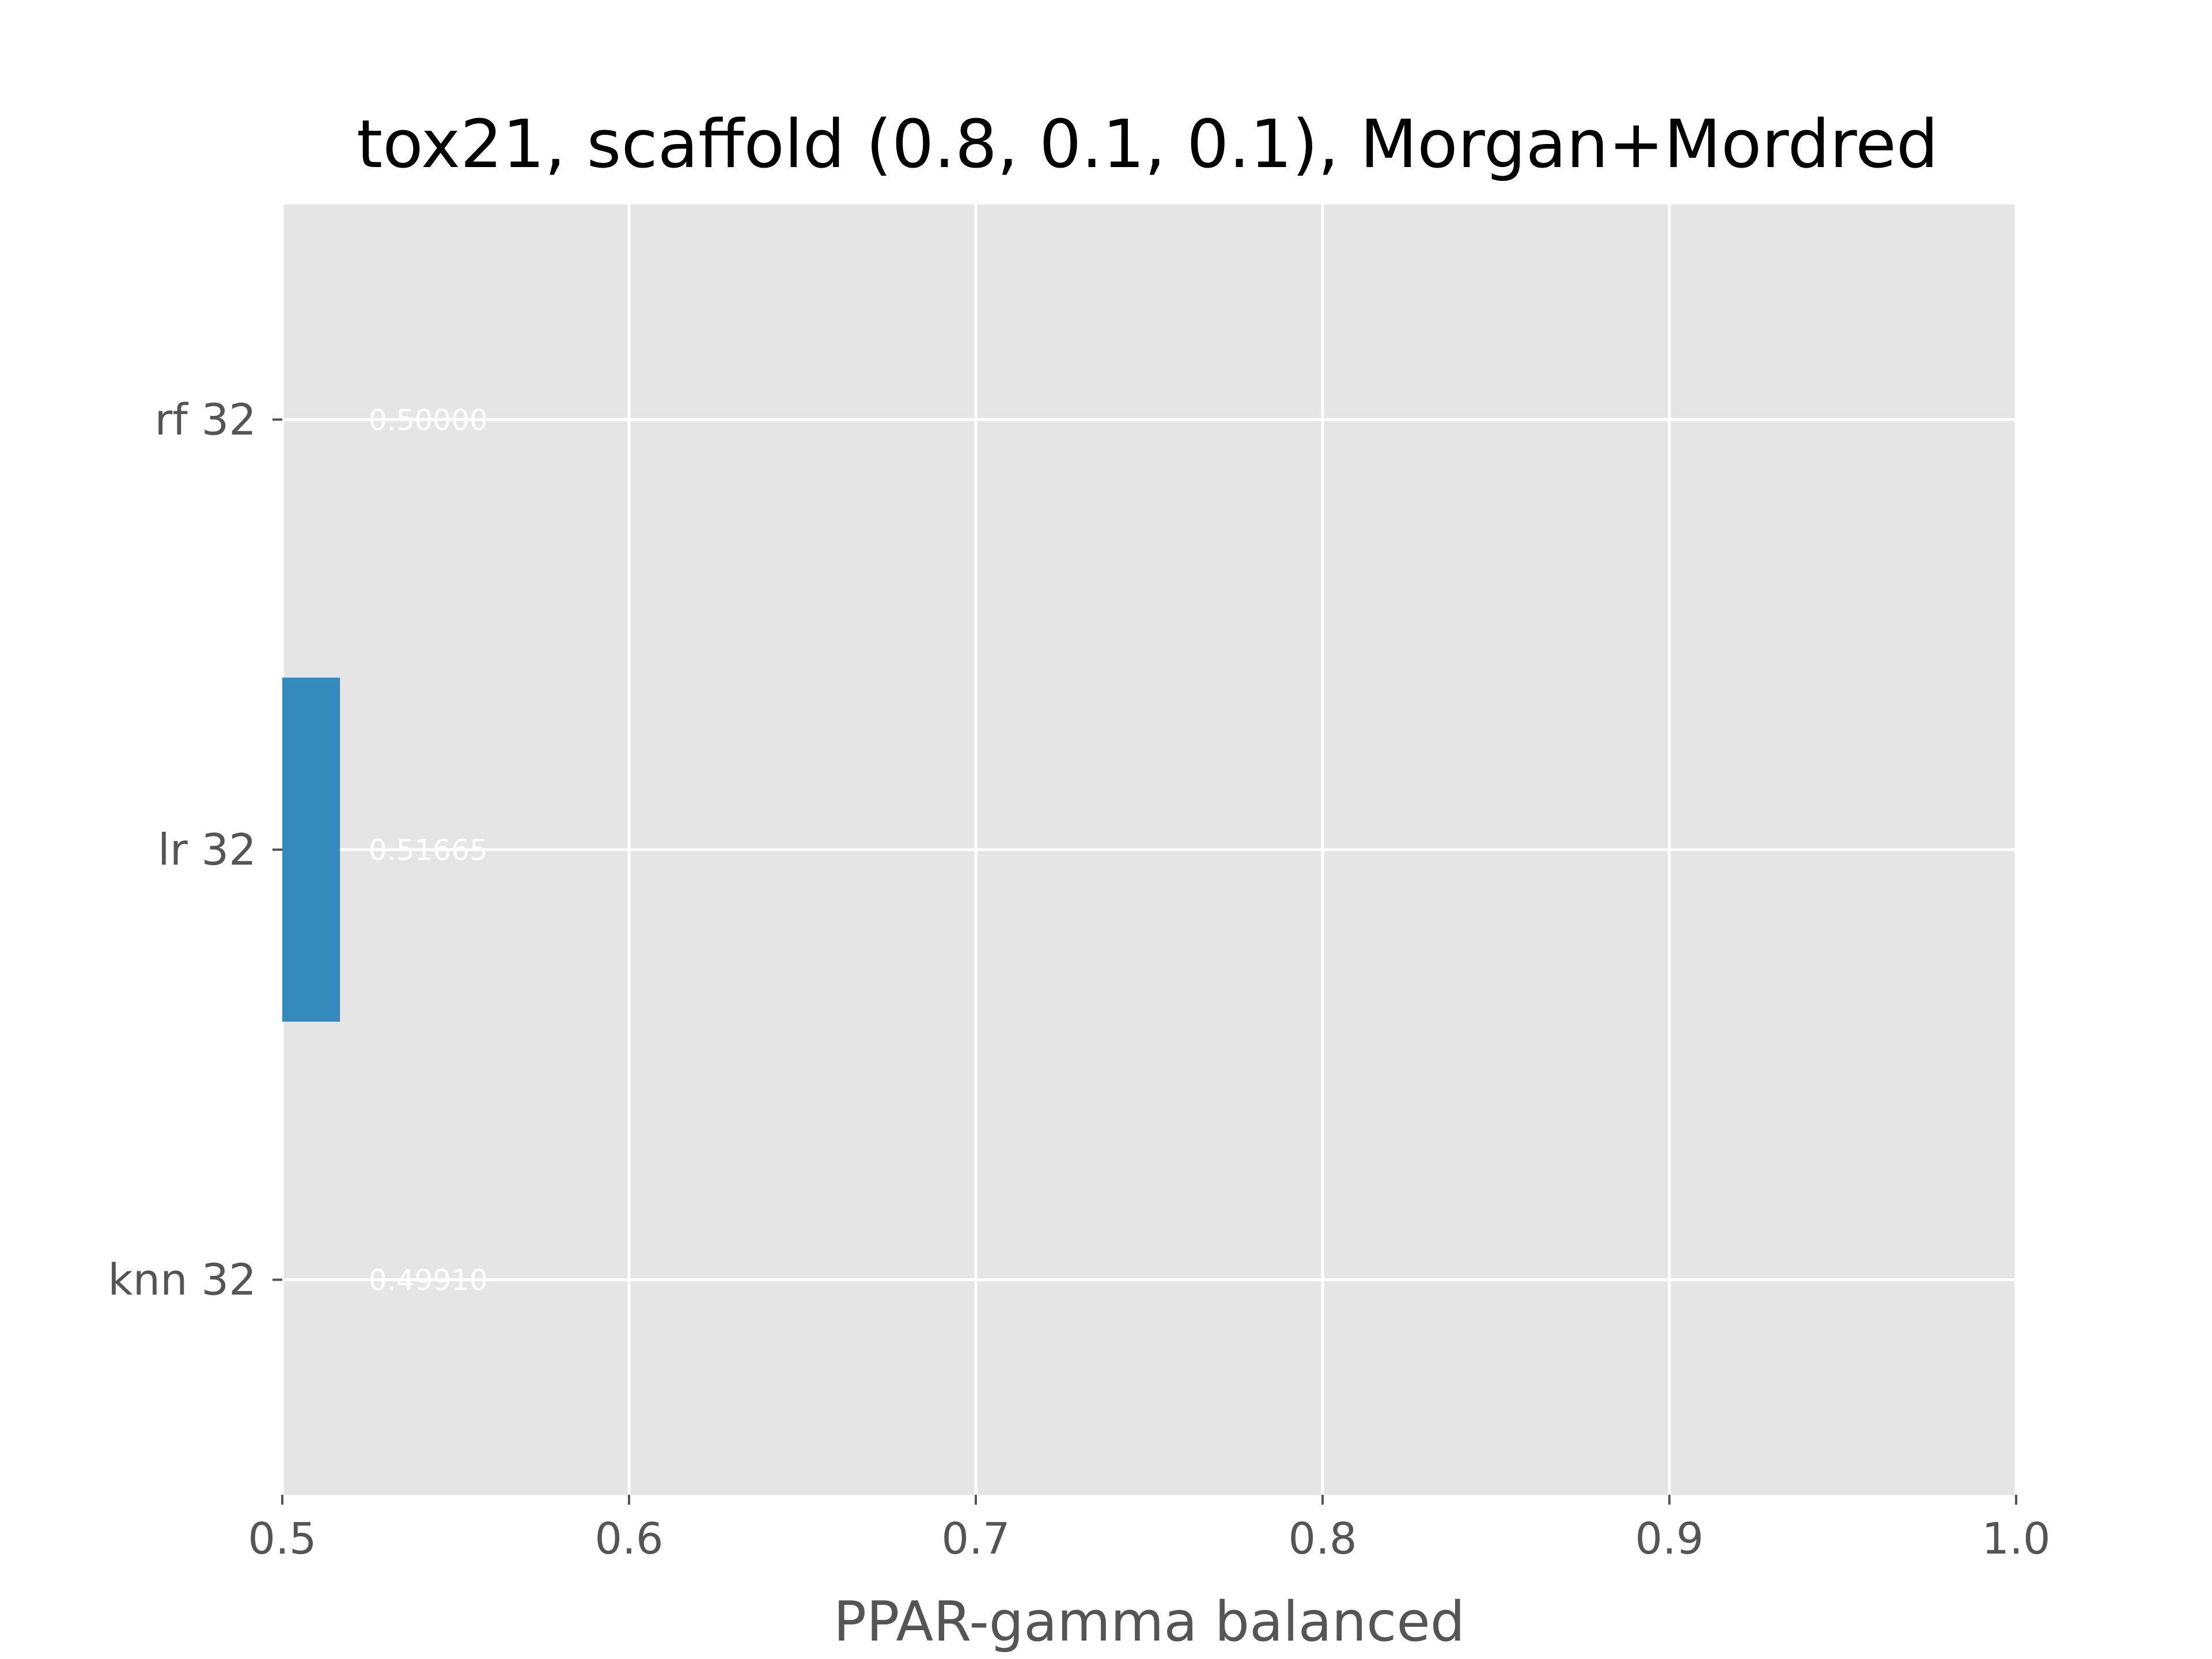 The height and width of the screenshot is (1659, 2212). What do you see at coordinates (2016, 1538) in the screenshot?
I see `x-tick-label: 1.0` at bounding box center [2016, 1538].